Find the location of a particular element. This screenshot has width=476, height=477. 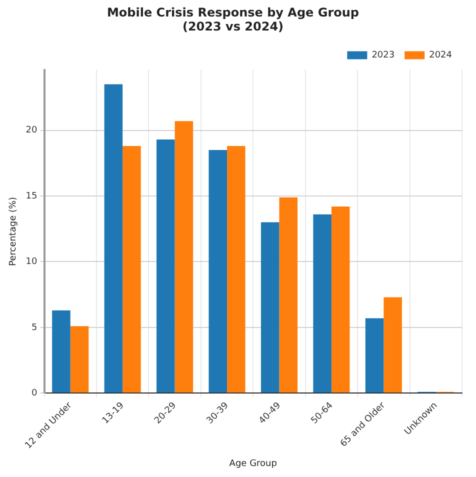

legend-label: 2023 is located at coordinates (383, 55).